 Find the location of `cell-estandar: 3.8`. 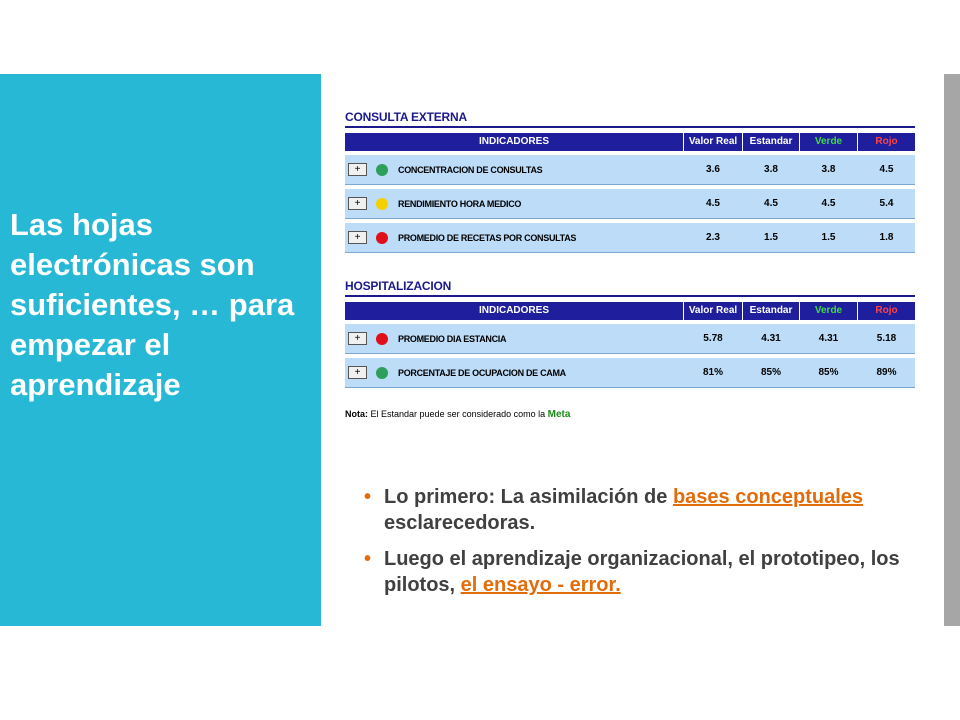

cell-estandar: 3.8 is located at coordinates (771, 169).